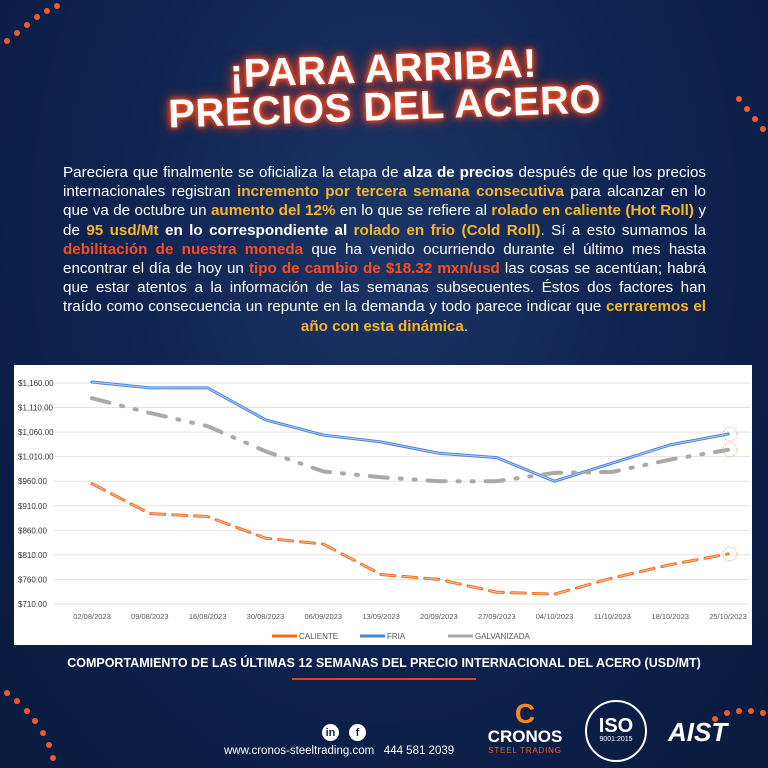 The image size is (768, 768). What do you see at coordinates (503, 316) in the screenshot?
I see `highlighted-text: cerraremos el año con esta dinámica` at bounding box center [503, 316].